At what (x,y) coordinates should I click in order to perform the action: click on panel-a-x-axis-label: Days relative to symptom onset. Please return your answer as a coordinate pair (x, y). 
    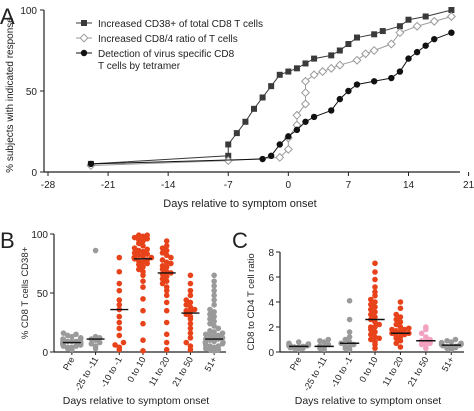
    Looking at the image, I should click on (239, 204).